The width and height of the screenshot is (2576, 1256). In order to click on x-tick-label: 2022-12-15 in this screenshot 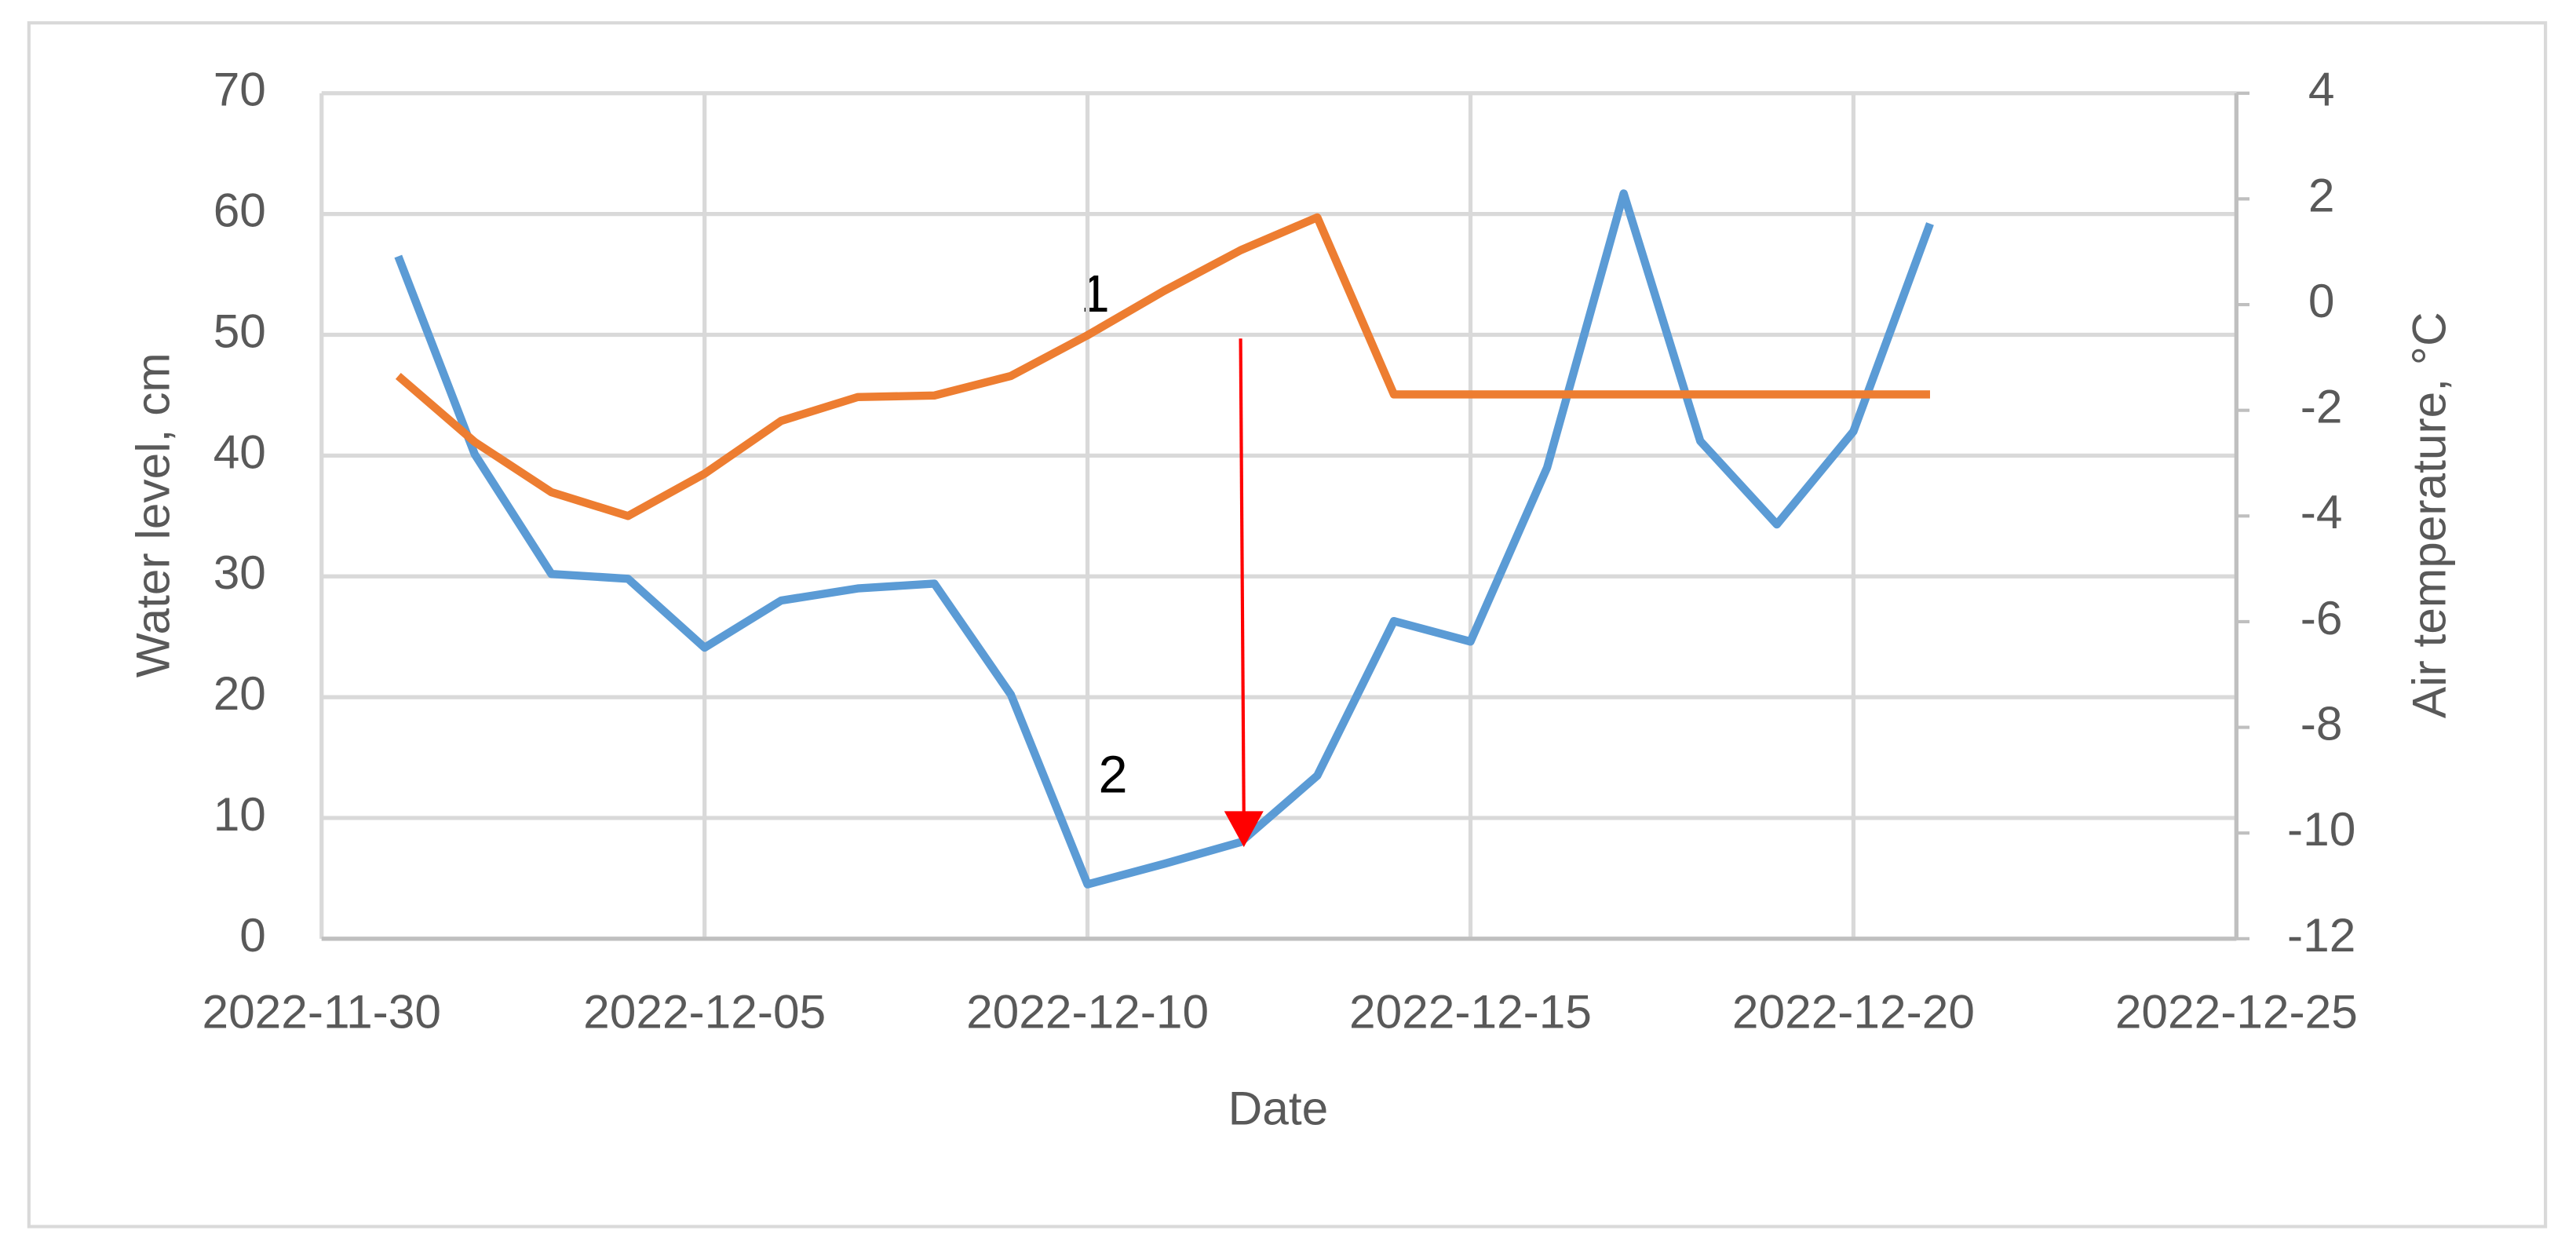, I will do `click(1470, 1012)`.